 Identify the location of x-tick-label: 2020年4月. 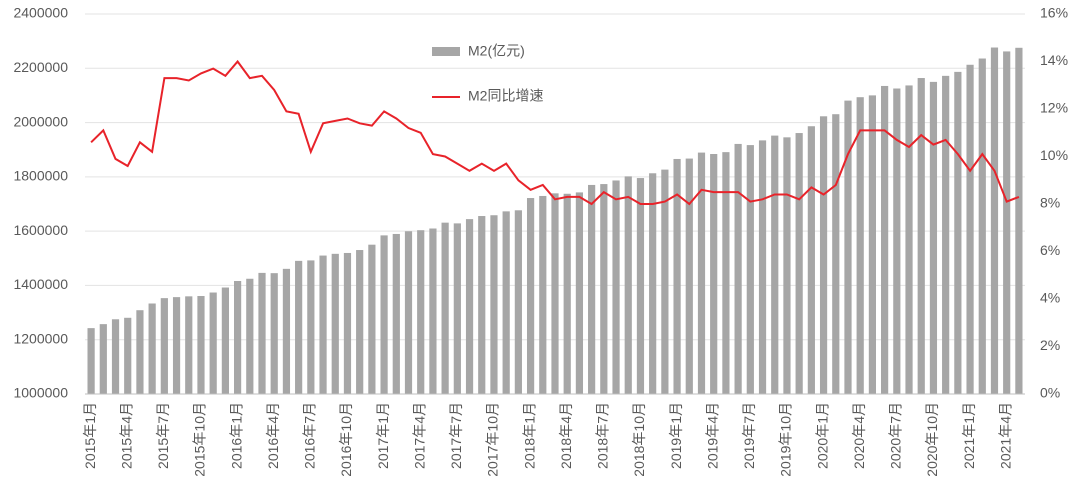
(859, 435).